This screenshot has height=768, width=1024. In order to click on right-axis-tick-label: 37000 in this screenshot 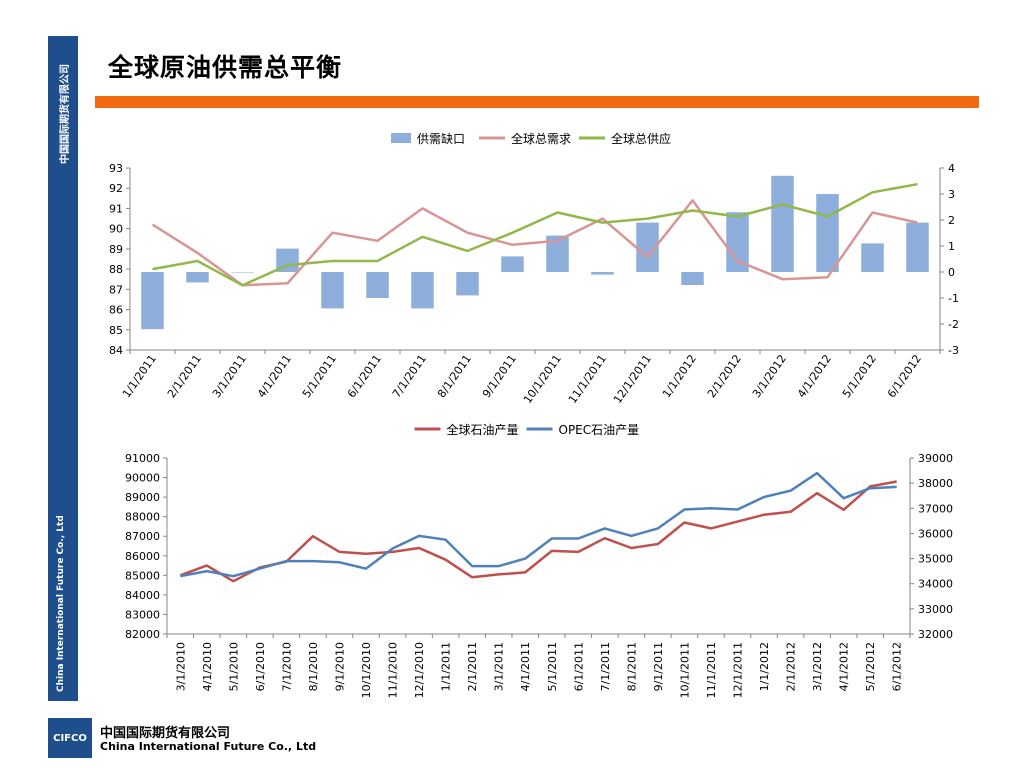, I will do `click(935, 508)`.